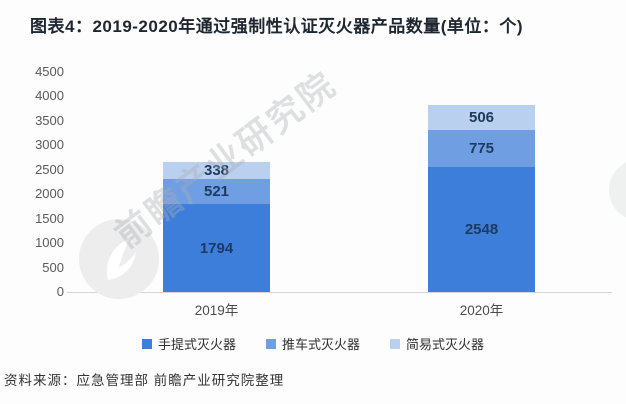 This screenshot has height=404, width=626. What do you see at coordinates (49, 169) in the screenshot?
I see `y-tick-label: 2500` at bounding box center [49, 169].